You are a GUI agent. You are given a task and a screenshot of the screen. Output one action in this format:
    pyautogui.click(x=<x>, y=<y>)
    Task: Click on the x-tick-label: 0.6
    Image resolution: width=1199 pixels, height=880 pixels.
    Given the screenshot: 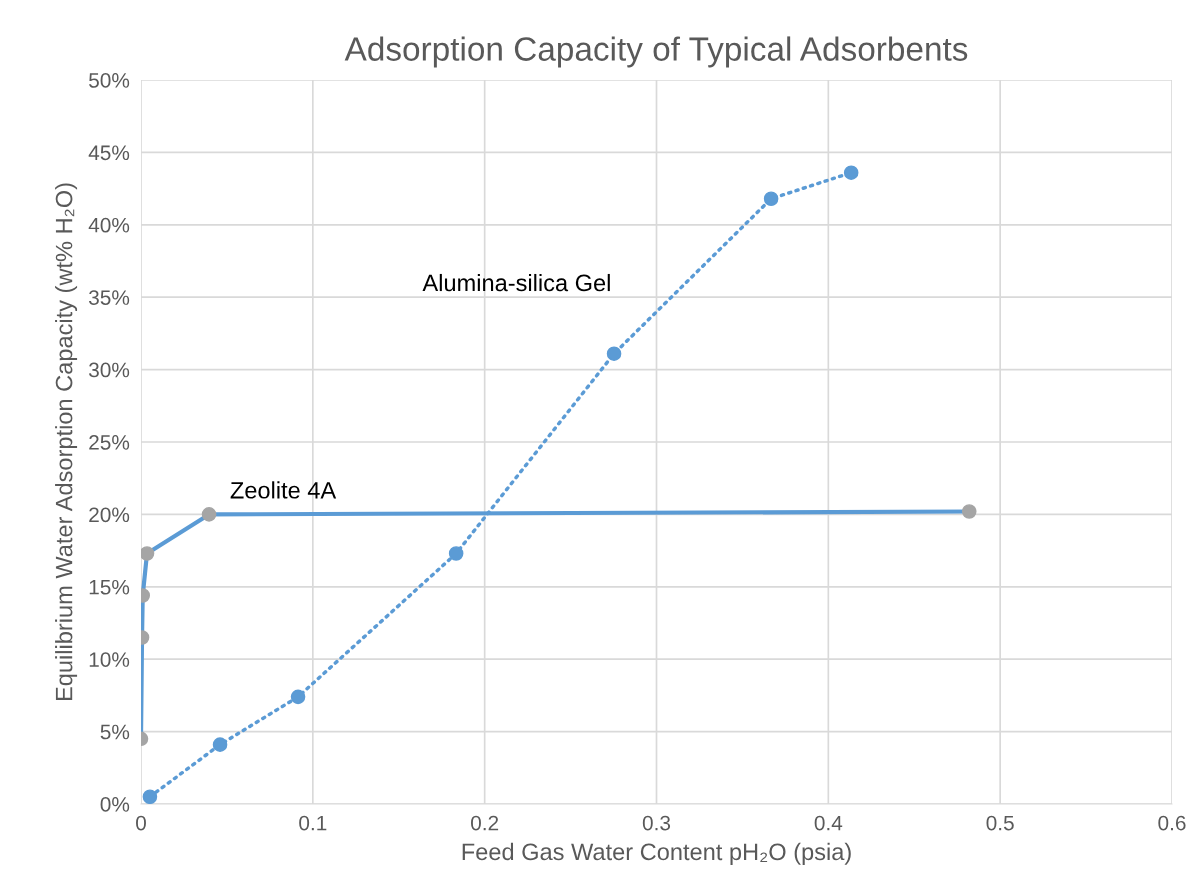 What is the action you would take?
    pyautogui.click(x=1172, y=823)
    